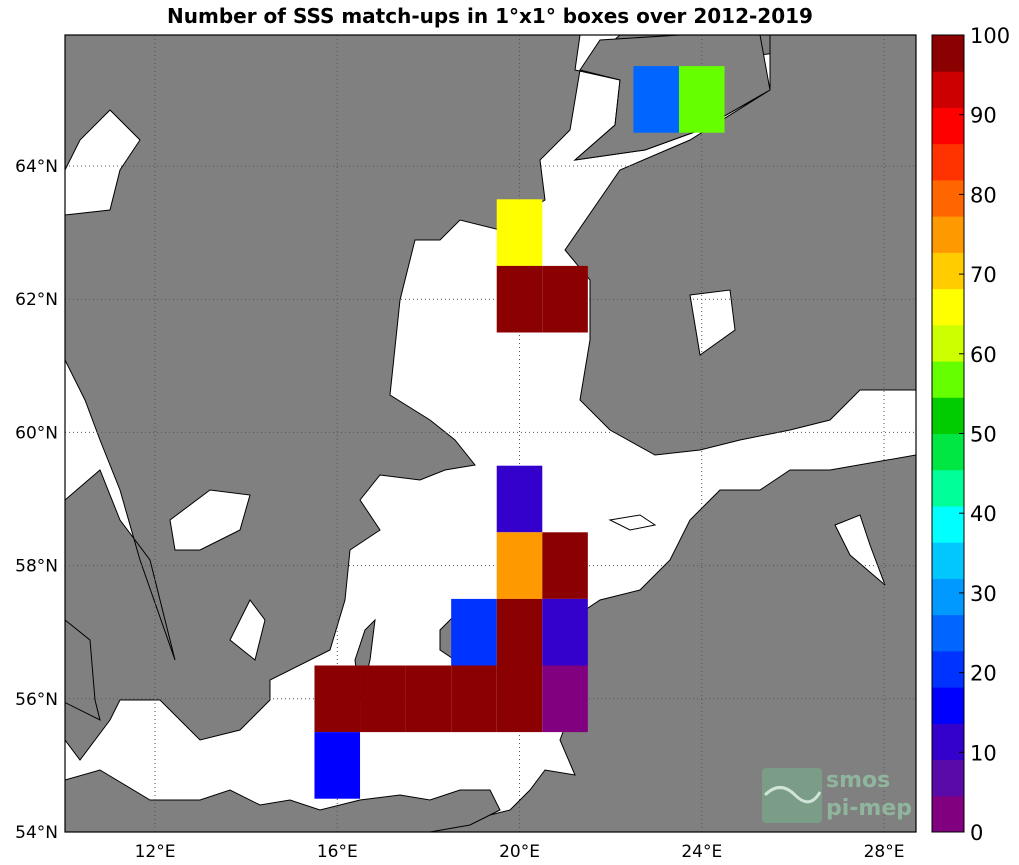 This screenshot has width=1019, height=865. Describe the element at coordinates (990, 36) in the screenshot. I see `colorbar-tick-label: 100` at that location.